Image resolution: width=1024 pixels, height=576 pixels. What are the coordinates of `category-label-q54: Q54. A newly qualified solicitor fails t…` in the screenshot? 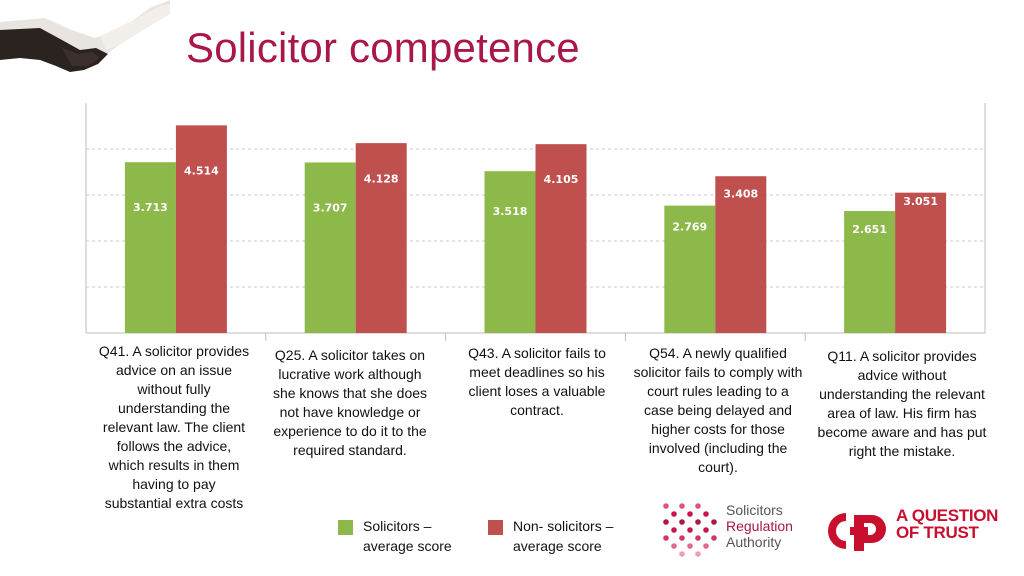 It's located at (718, 410).